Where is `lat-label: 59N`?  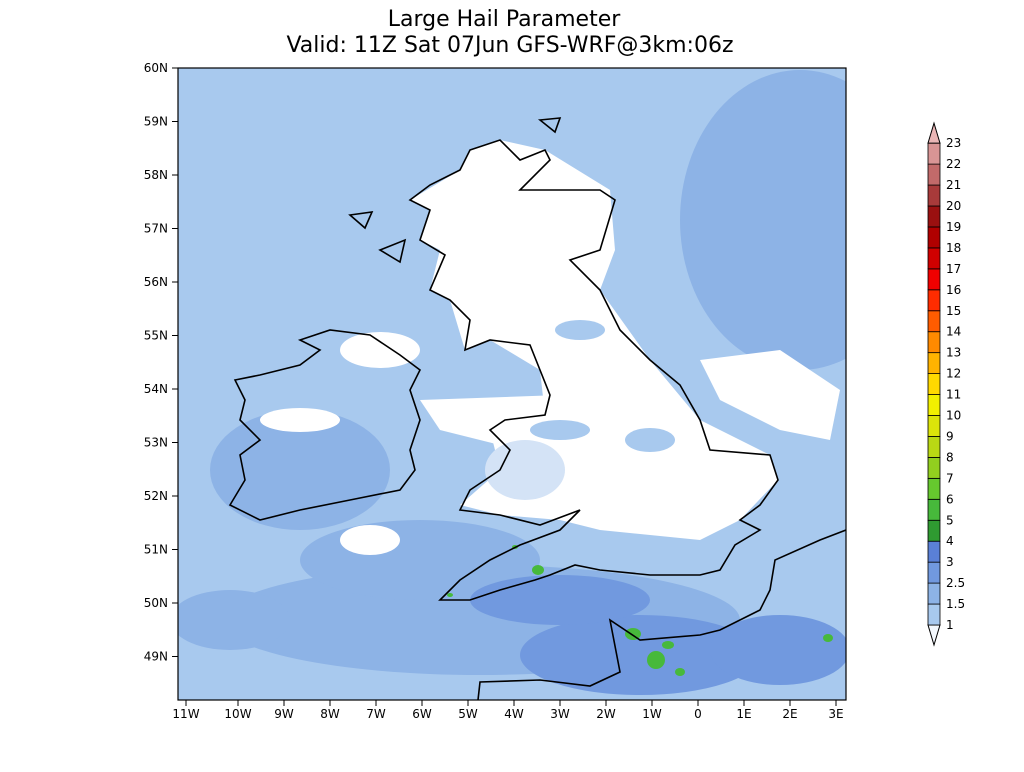 lat-label: 59N is located at coordinates (156, 122).